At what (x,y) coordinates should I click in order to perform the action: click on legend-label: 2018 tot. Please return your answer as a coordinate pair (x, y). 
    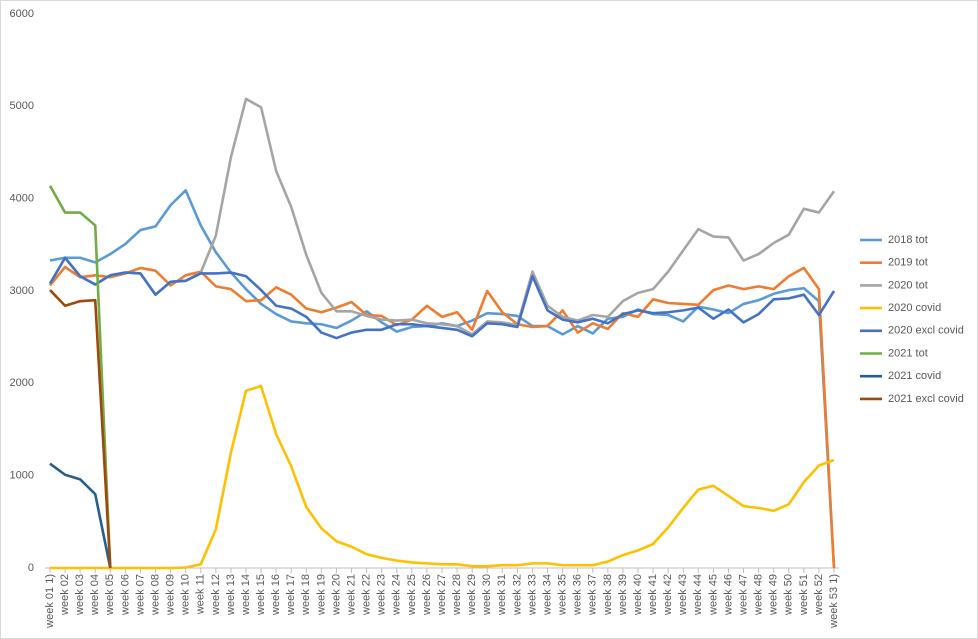
    Looking at the image, I should click on (908, 240).